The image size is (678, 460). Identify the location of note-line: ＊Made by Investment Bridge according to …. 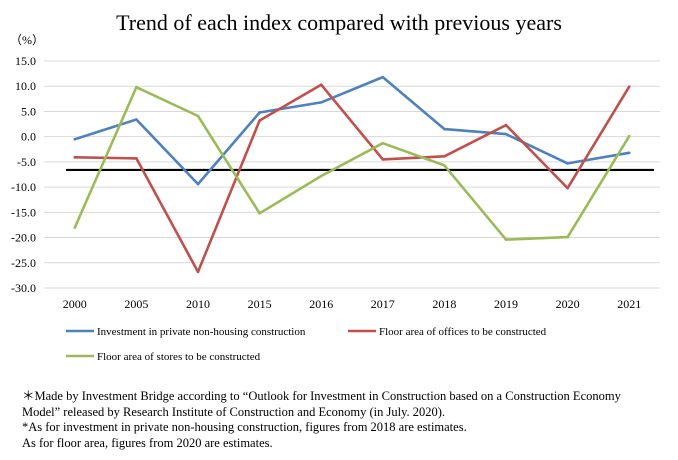
(321, 396).